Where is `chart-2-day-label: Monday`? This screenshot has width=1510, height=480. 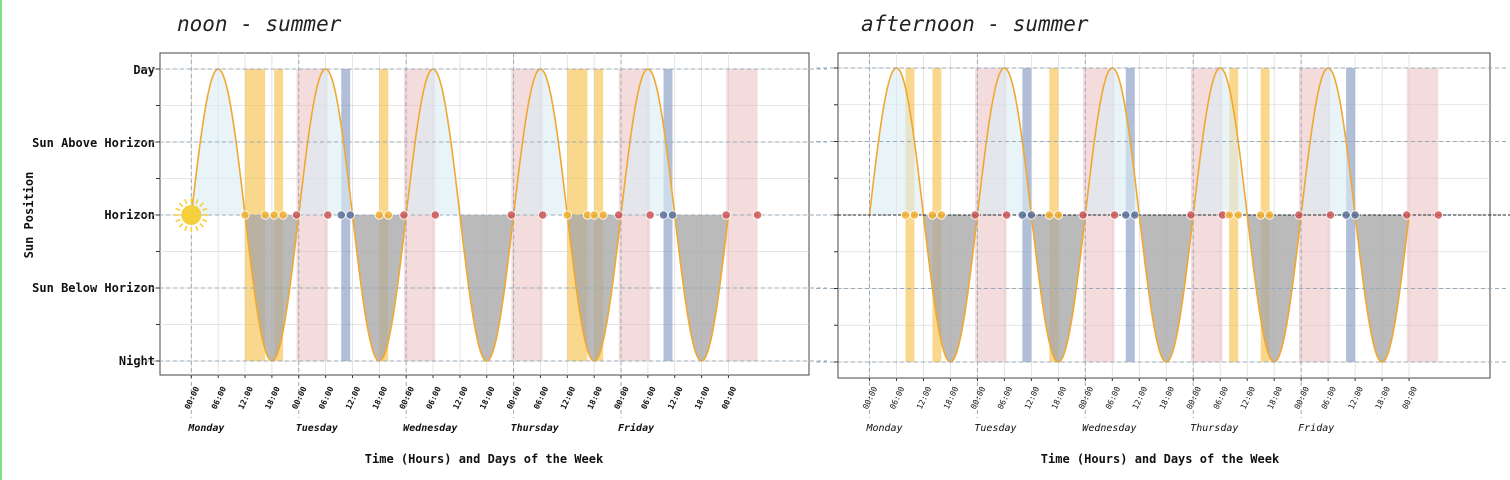 chart-2-day-label: Monday is located at coordinates (883, 428).